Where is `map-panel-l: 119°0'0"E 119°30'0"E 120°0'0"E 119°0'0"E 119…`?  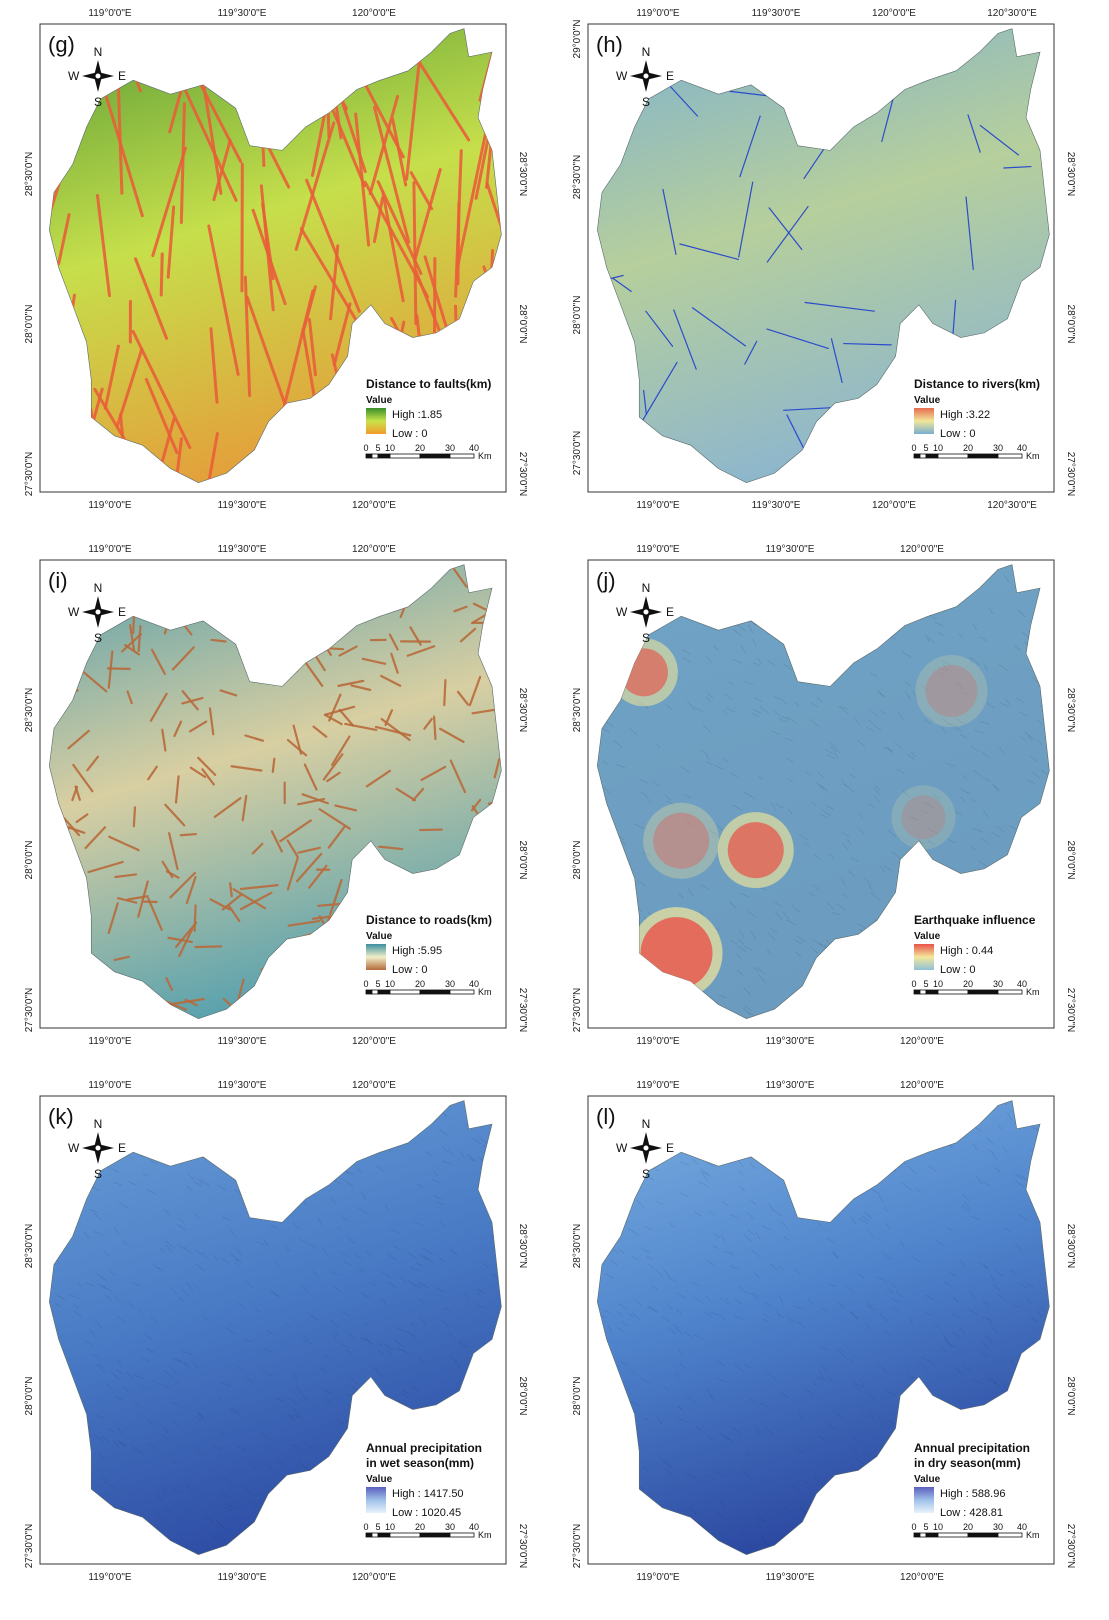 map-panel-l: 119°0'0"E 119°30'0"E 120°0'0"E 119°0'0"E 119… is located at coordinates (824, 1331).